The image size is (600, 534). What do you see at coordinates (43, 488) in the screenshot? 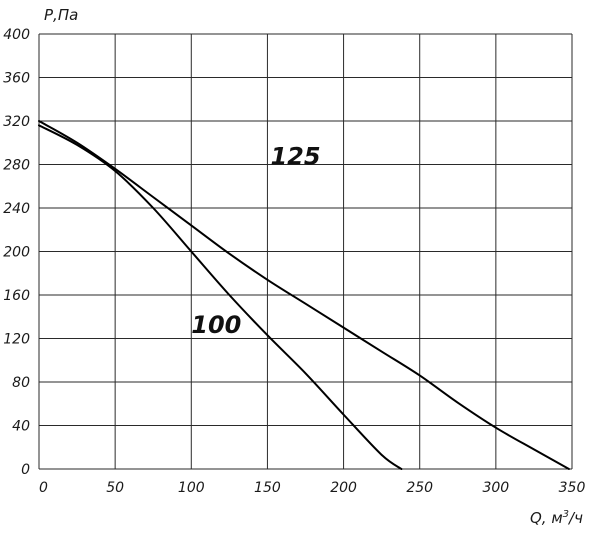
I see `x-tick-label-0: 0` at bounding box center [43, 488].